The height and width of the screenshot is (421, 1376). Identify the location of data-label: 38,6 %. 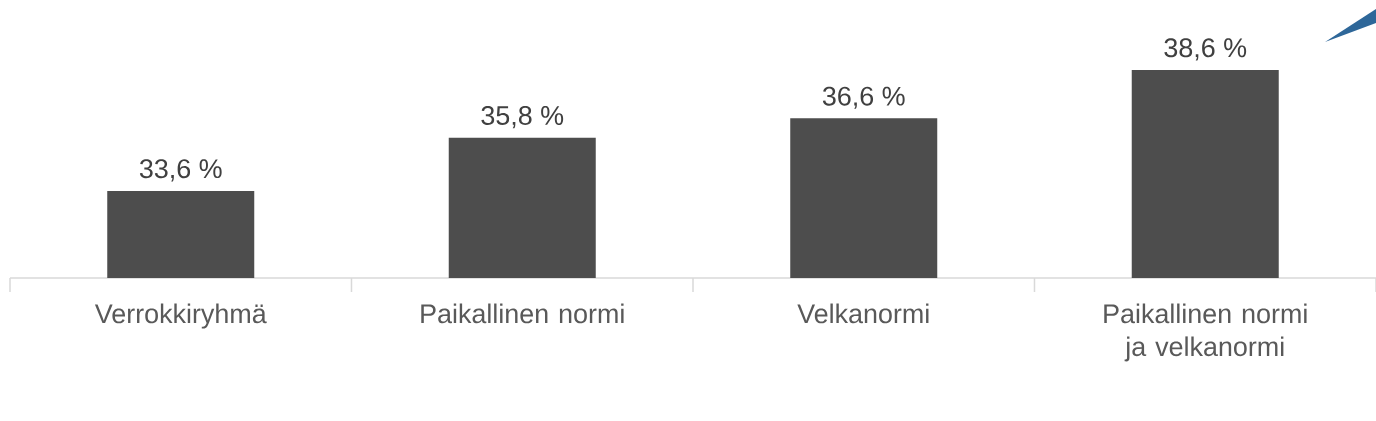
(1205, 49).